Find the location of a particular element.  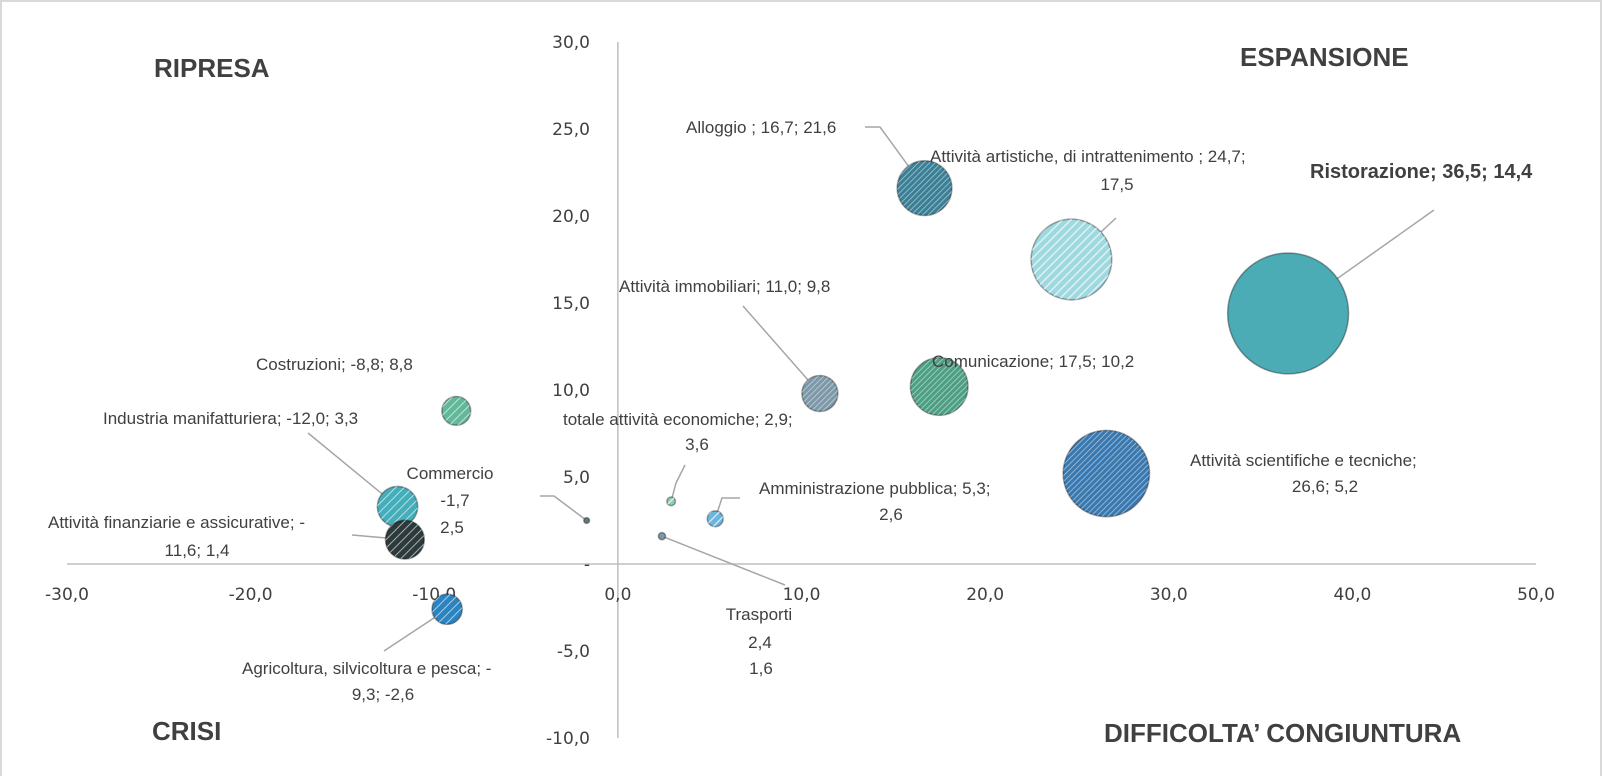

data-label-costruzioni: Costruzioni; -8,8; 8,8 is located at coordinates (334, 364).